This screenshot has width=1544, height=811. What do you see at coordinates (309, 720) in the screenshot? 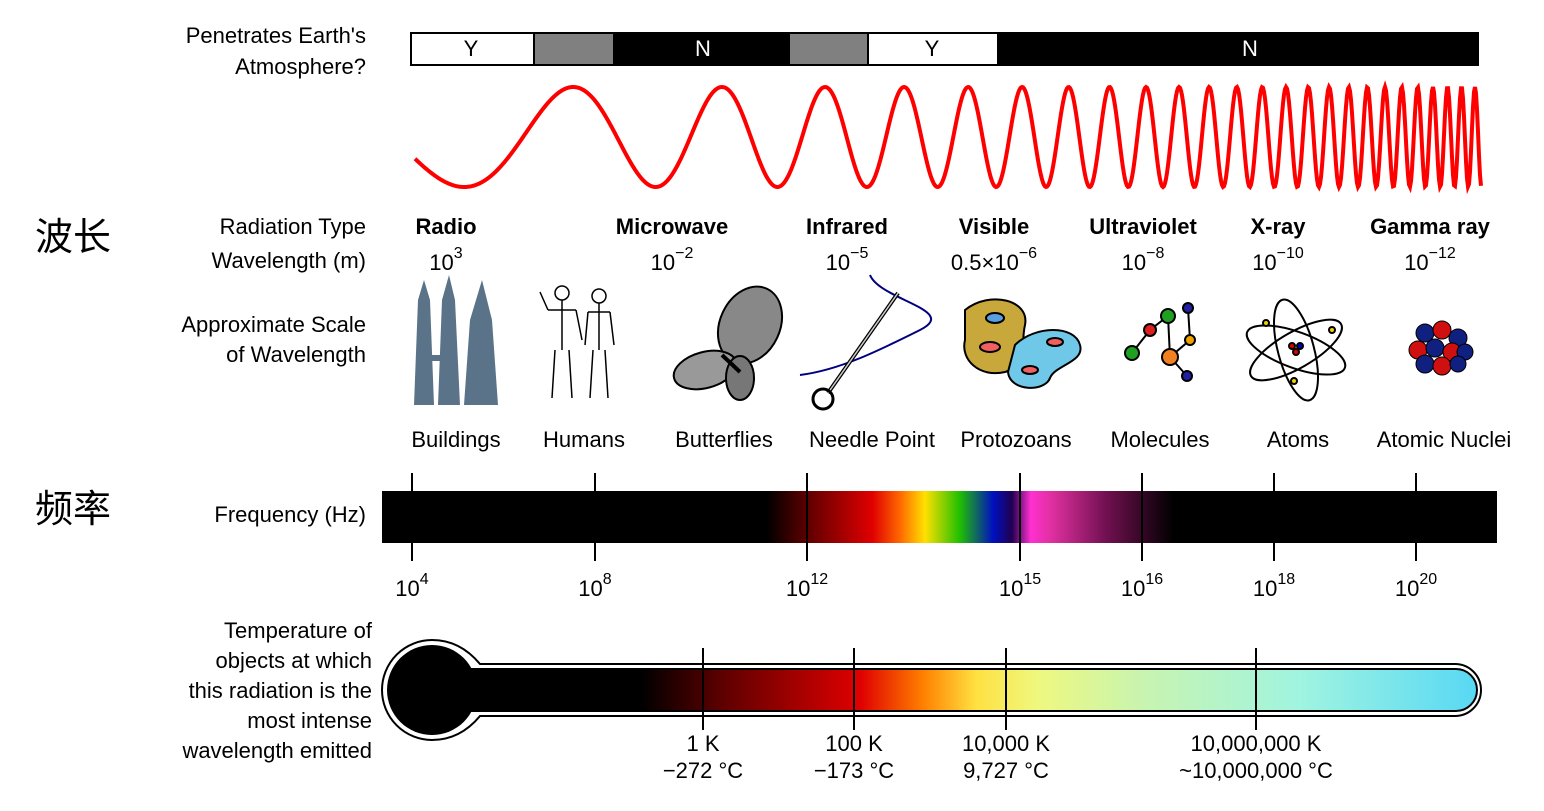
I see `row-label: most intense` at bounding box center [309, 720].